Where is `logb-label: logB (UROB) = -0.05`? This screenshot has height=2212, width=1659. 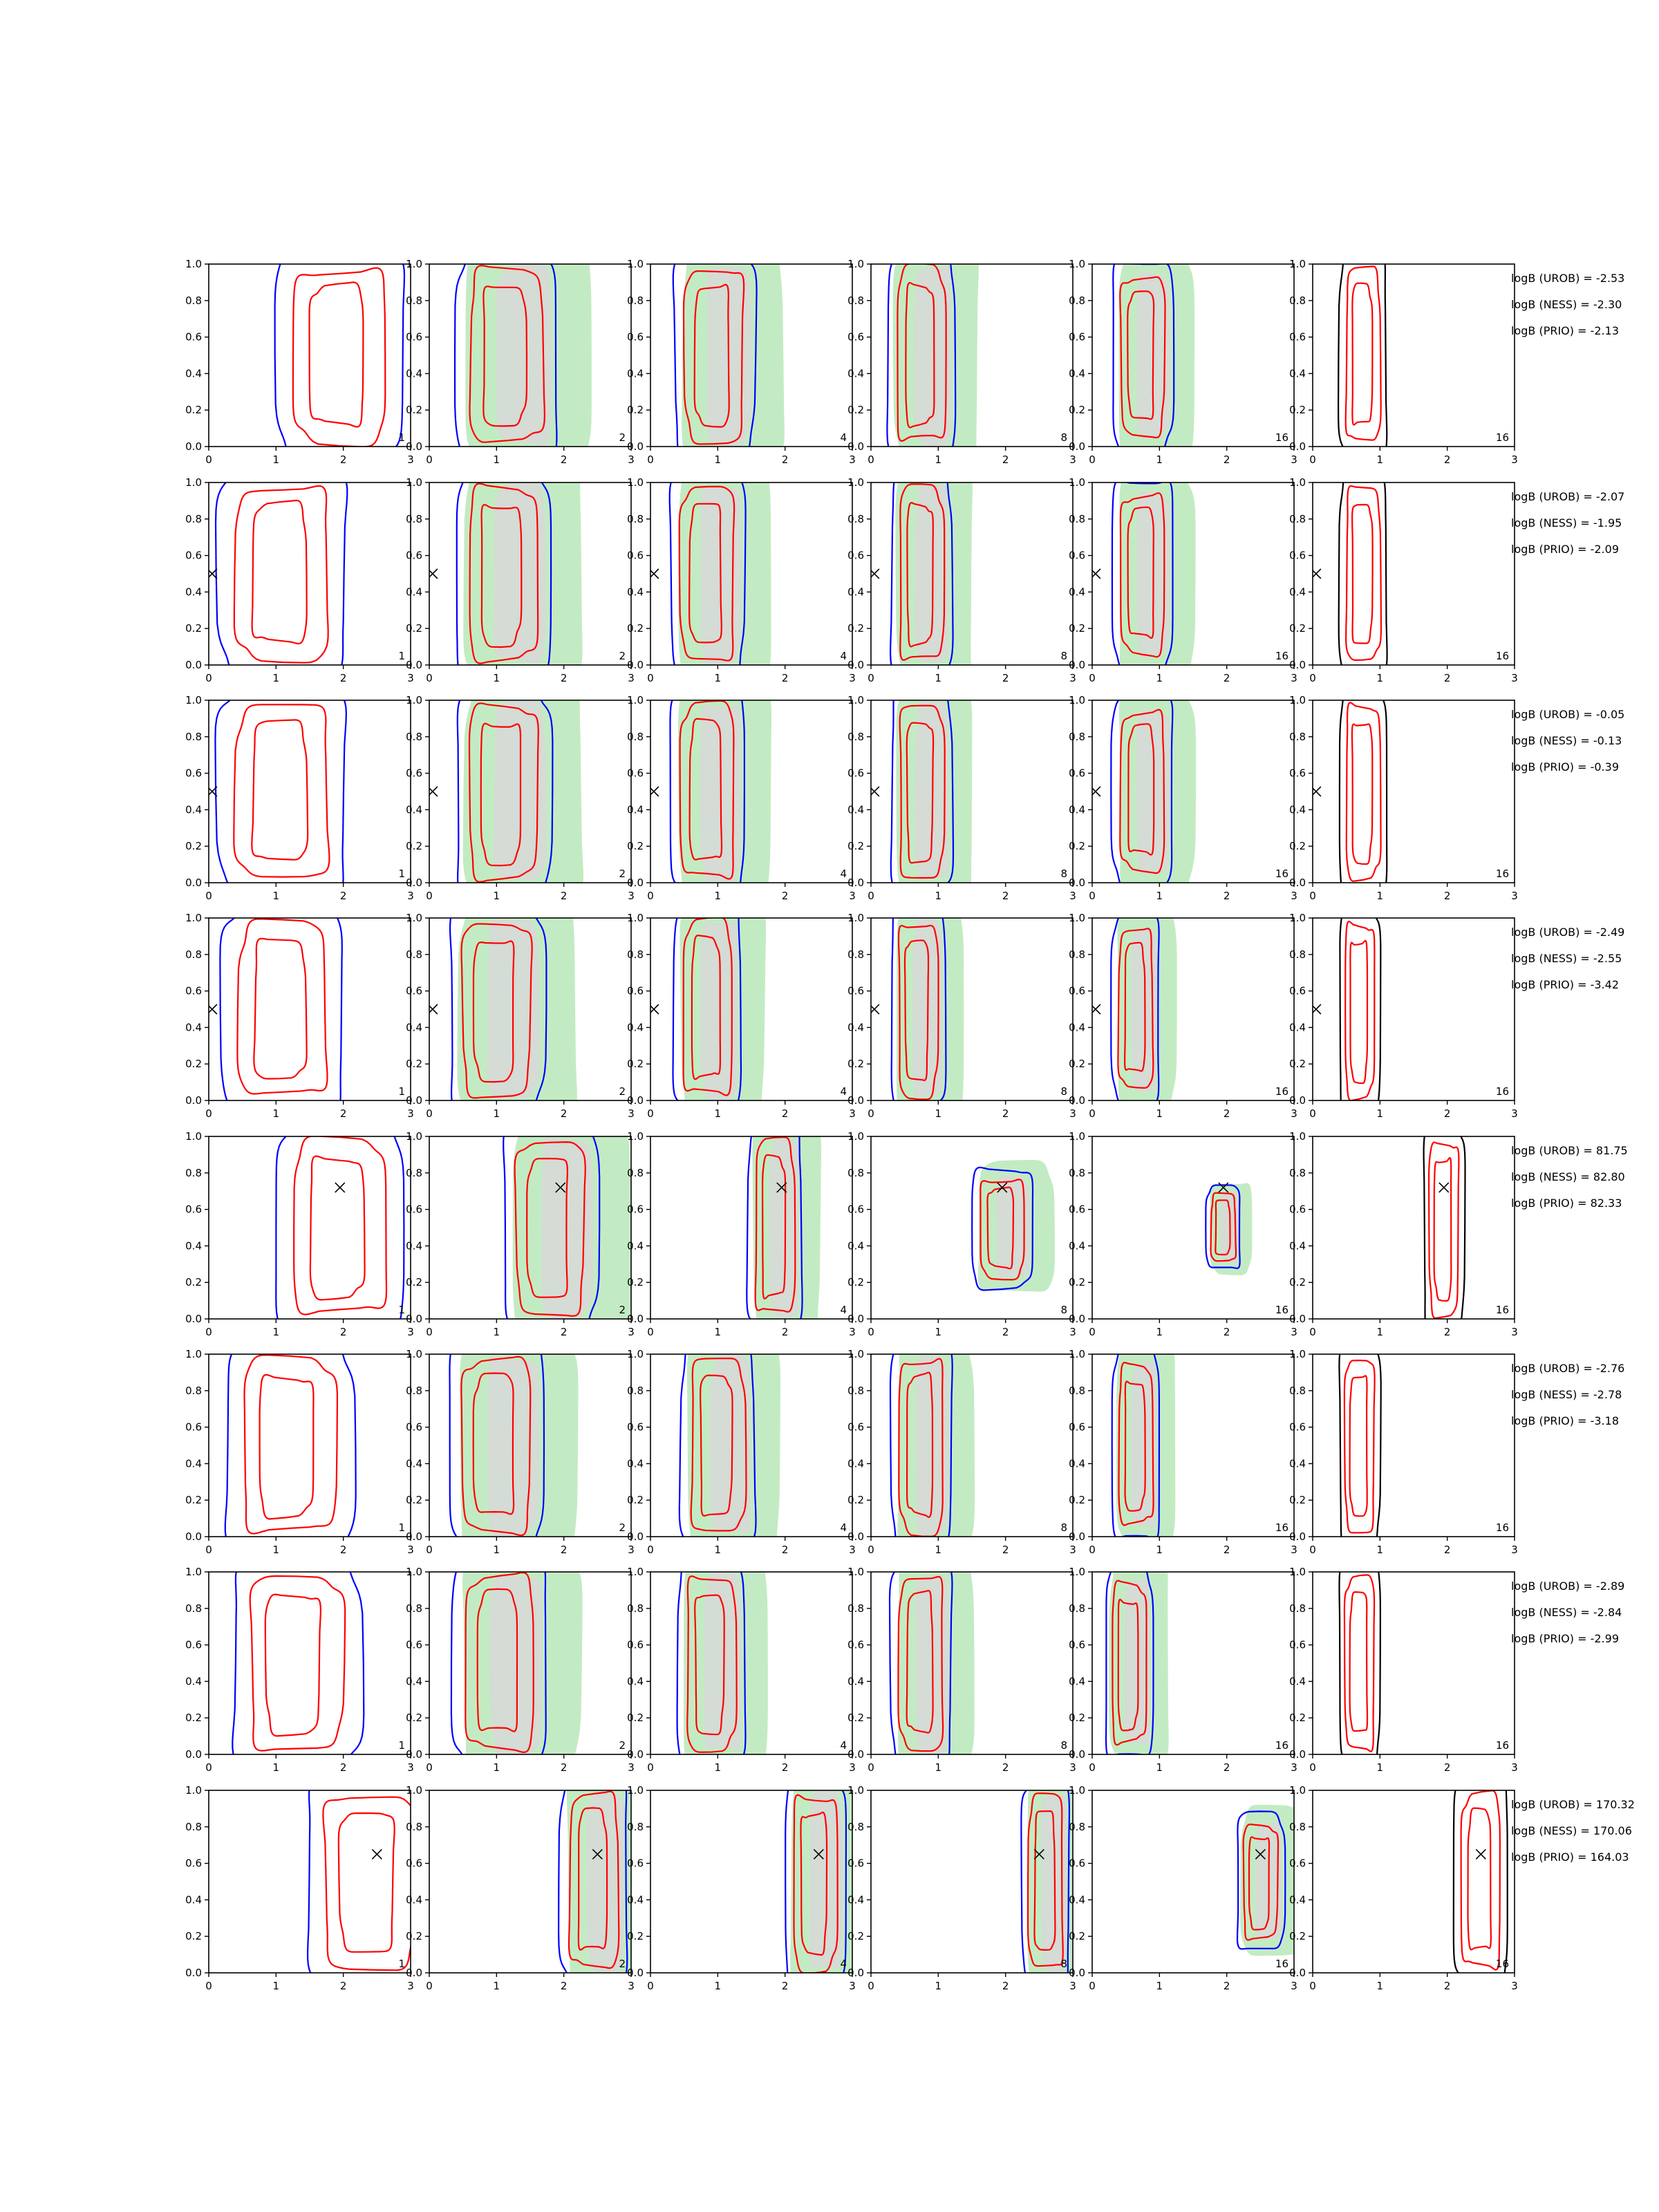 logb-label: logB (UROB) = -0.05 is located at coordinates (1568, 714).